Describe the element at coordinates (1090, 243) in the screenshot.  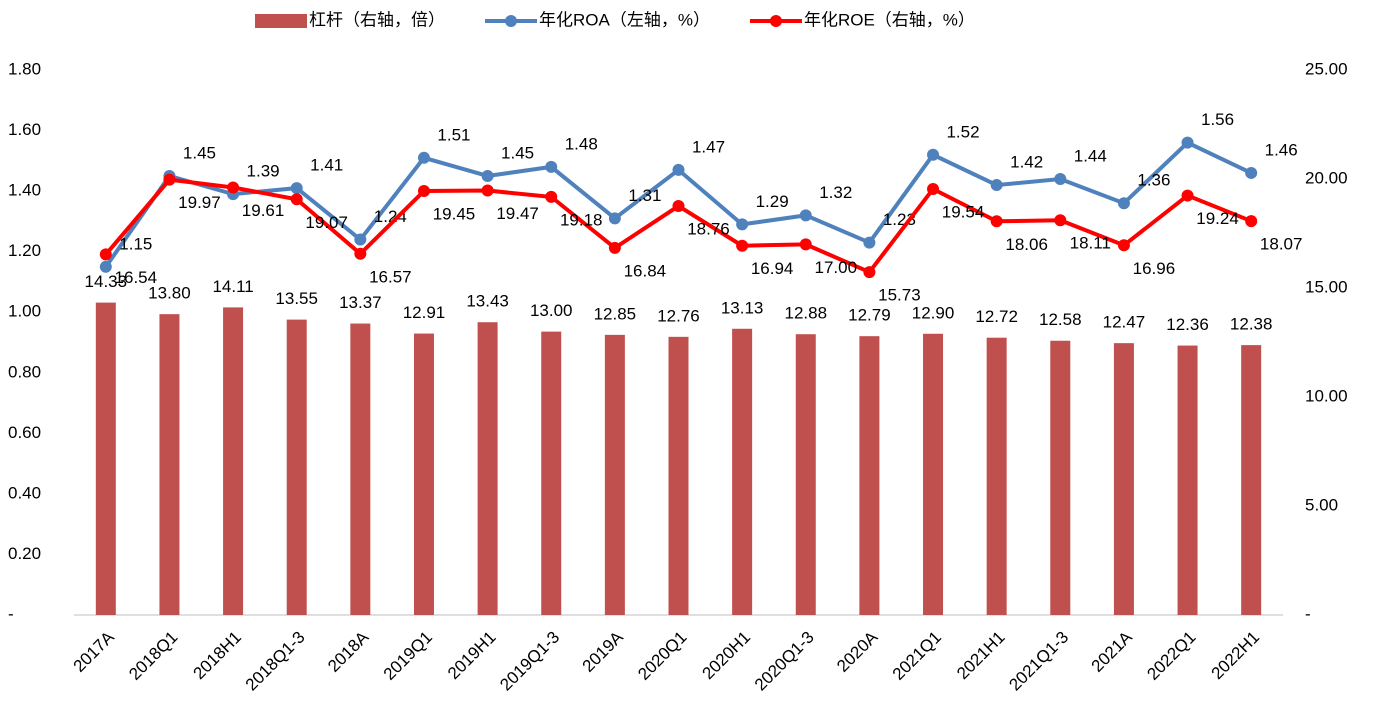
I see `line-value-label: 18.11` at that location.